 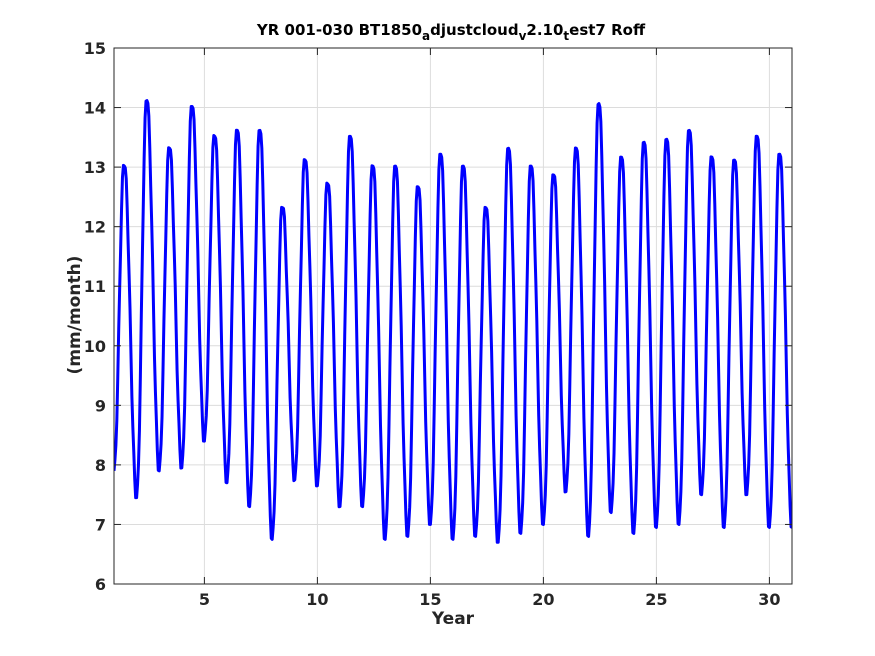 I want to click on y-tick-label: 9, so click(x=100, y=405).